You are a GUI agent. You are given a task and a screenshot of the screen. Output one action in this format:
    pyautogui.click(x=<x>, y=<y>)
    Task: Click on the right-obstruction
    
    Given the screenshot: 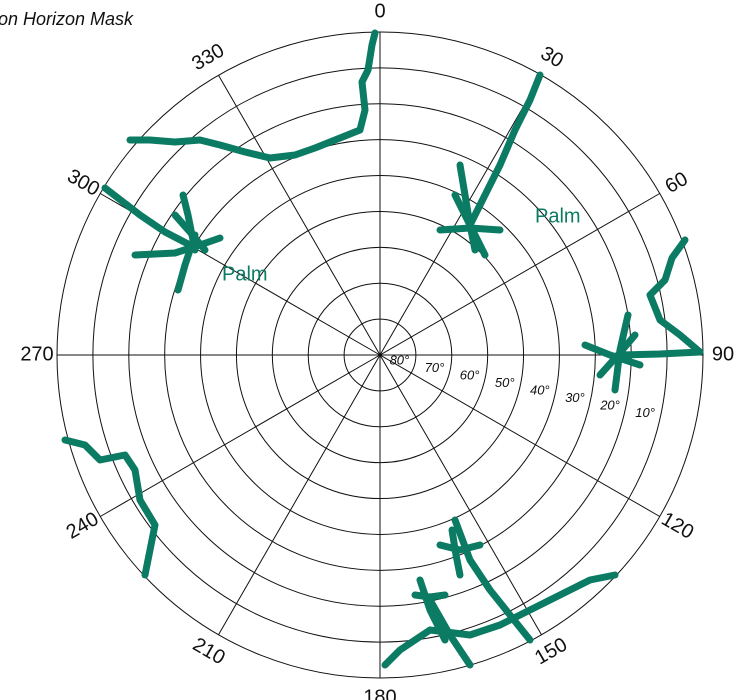 What is the action you would take?
    pyautogui.click(x=642, y=315)
    